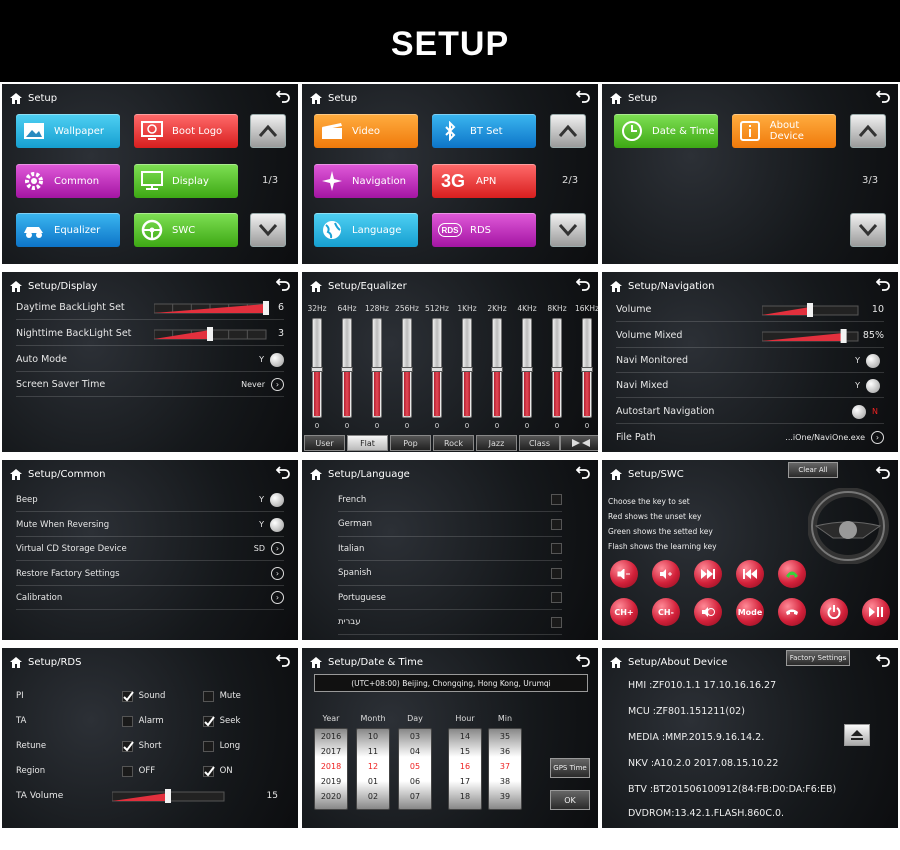 The width and height of the screenshot is (900, 850). I want to click on factory-settings-button: Factory Settings, so click(818, 658).